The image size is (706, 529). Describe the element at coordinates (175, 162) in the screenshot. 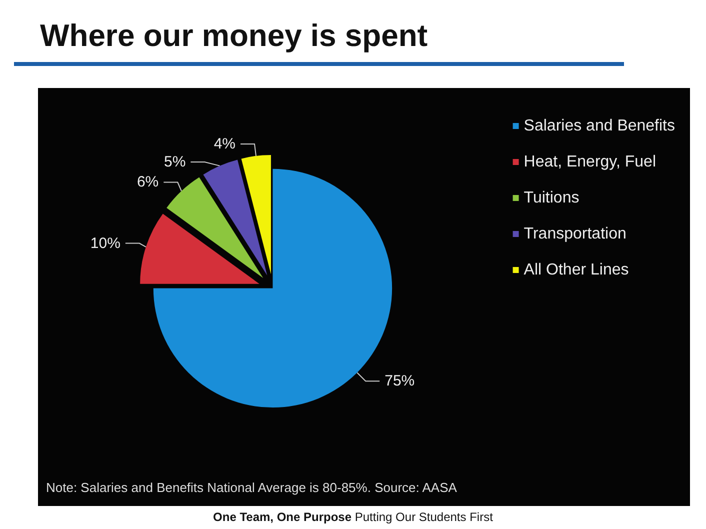

I see `data-label: 5%` at that location.